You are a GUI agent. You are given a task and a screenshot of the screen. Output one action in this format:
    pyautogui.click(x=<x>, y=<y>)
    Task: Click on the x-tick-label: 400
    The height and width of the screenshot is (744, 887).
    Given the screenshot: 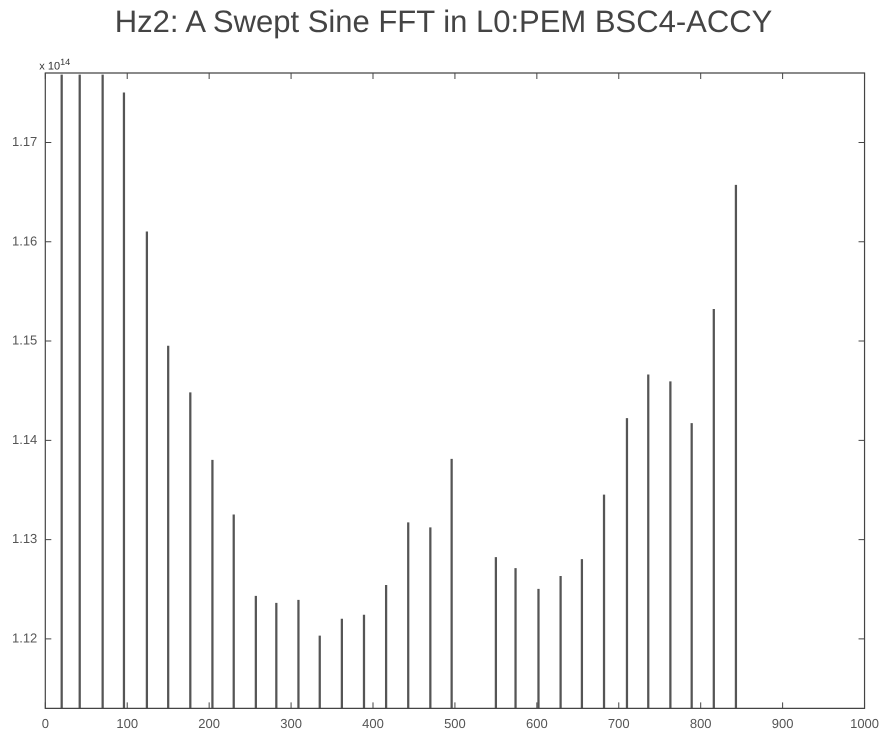 What is the action you would take?
    pyautogui.click(x=373, y=723)
    